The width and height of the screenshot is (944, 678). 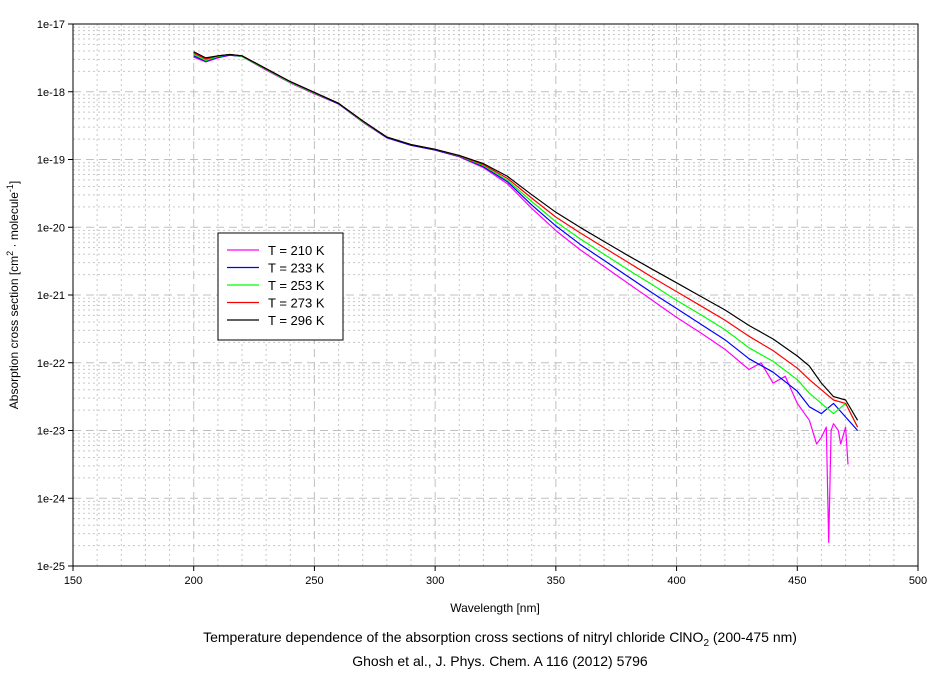 What do you see at coordinates (296, 320) in the screenshot?
I see `legend-label: T = 296 K` at bounding box center [296, 320].